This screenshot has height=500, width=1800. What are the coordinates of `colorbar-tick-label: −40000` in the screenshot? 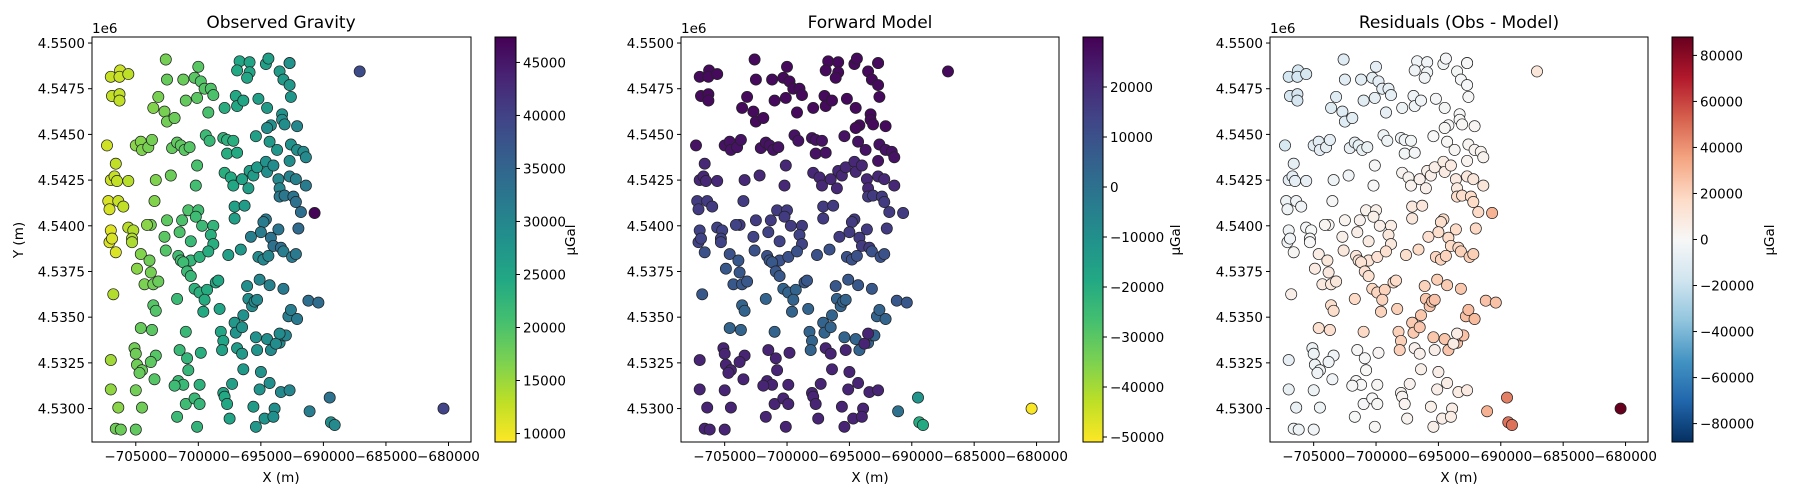 It's located at (1137, 388).